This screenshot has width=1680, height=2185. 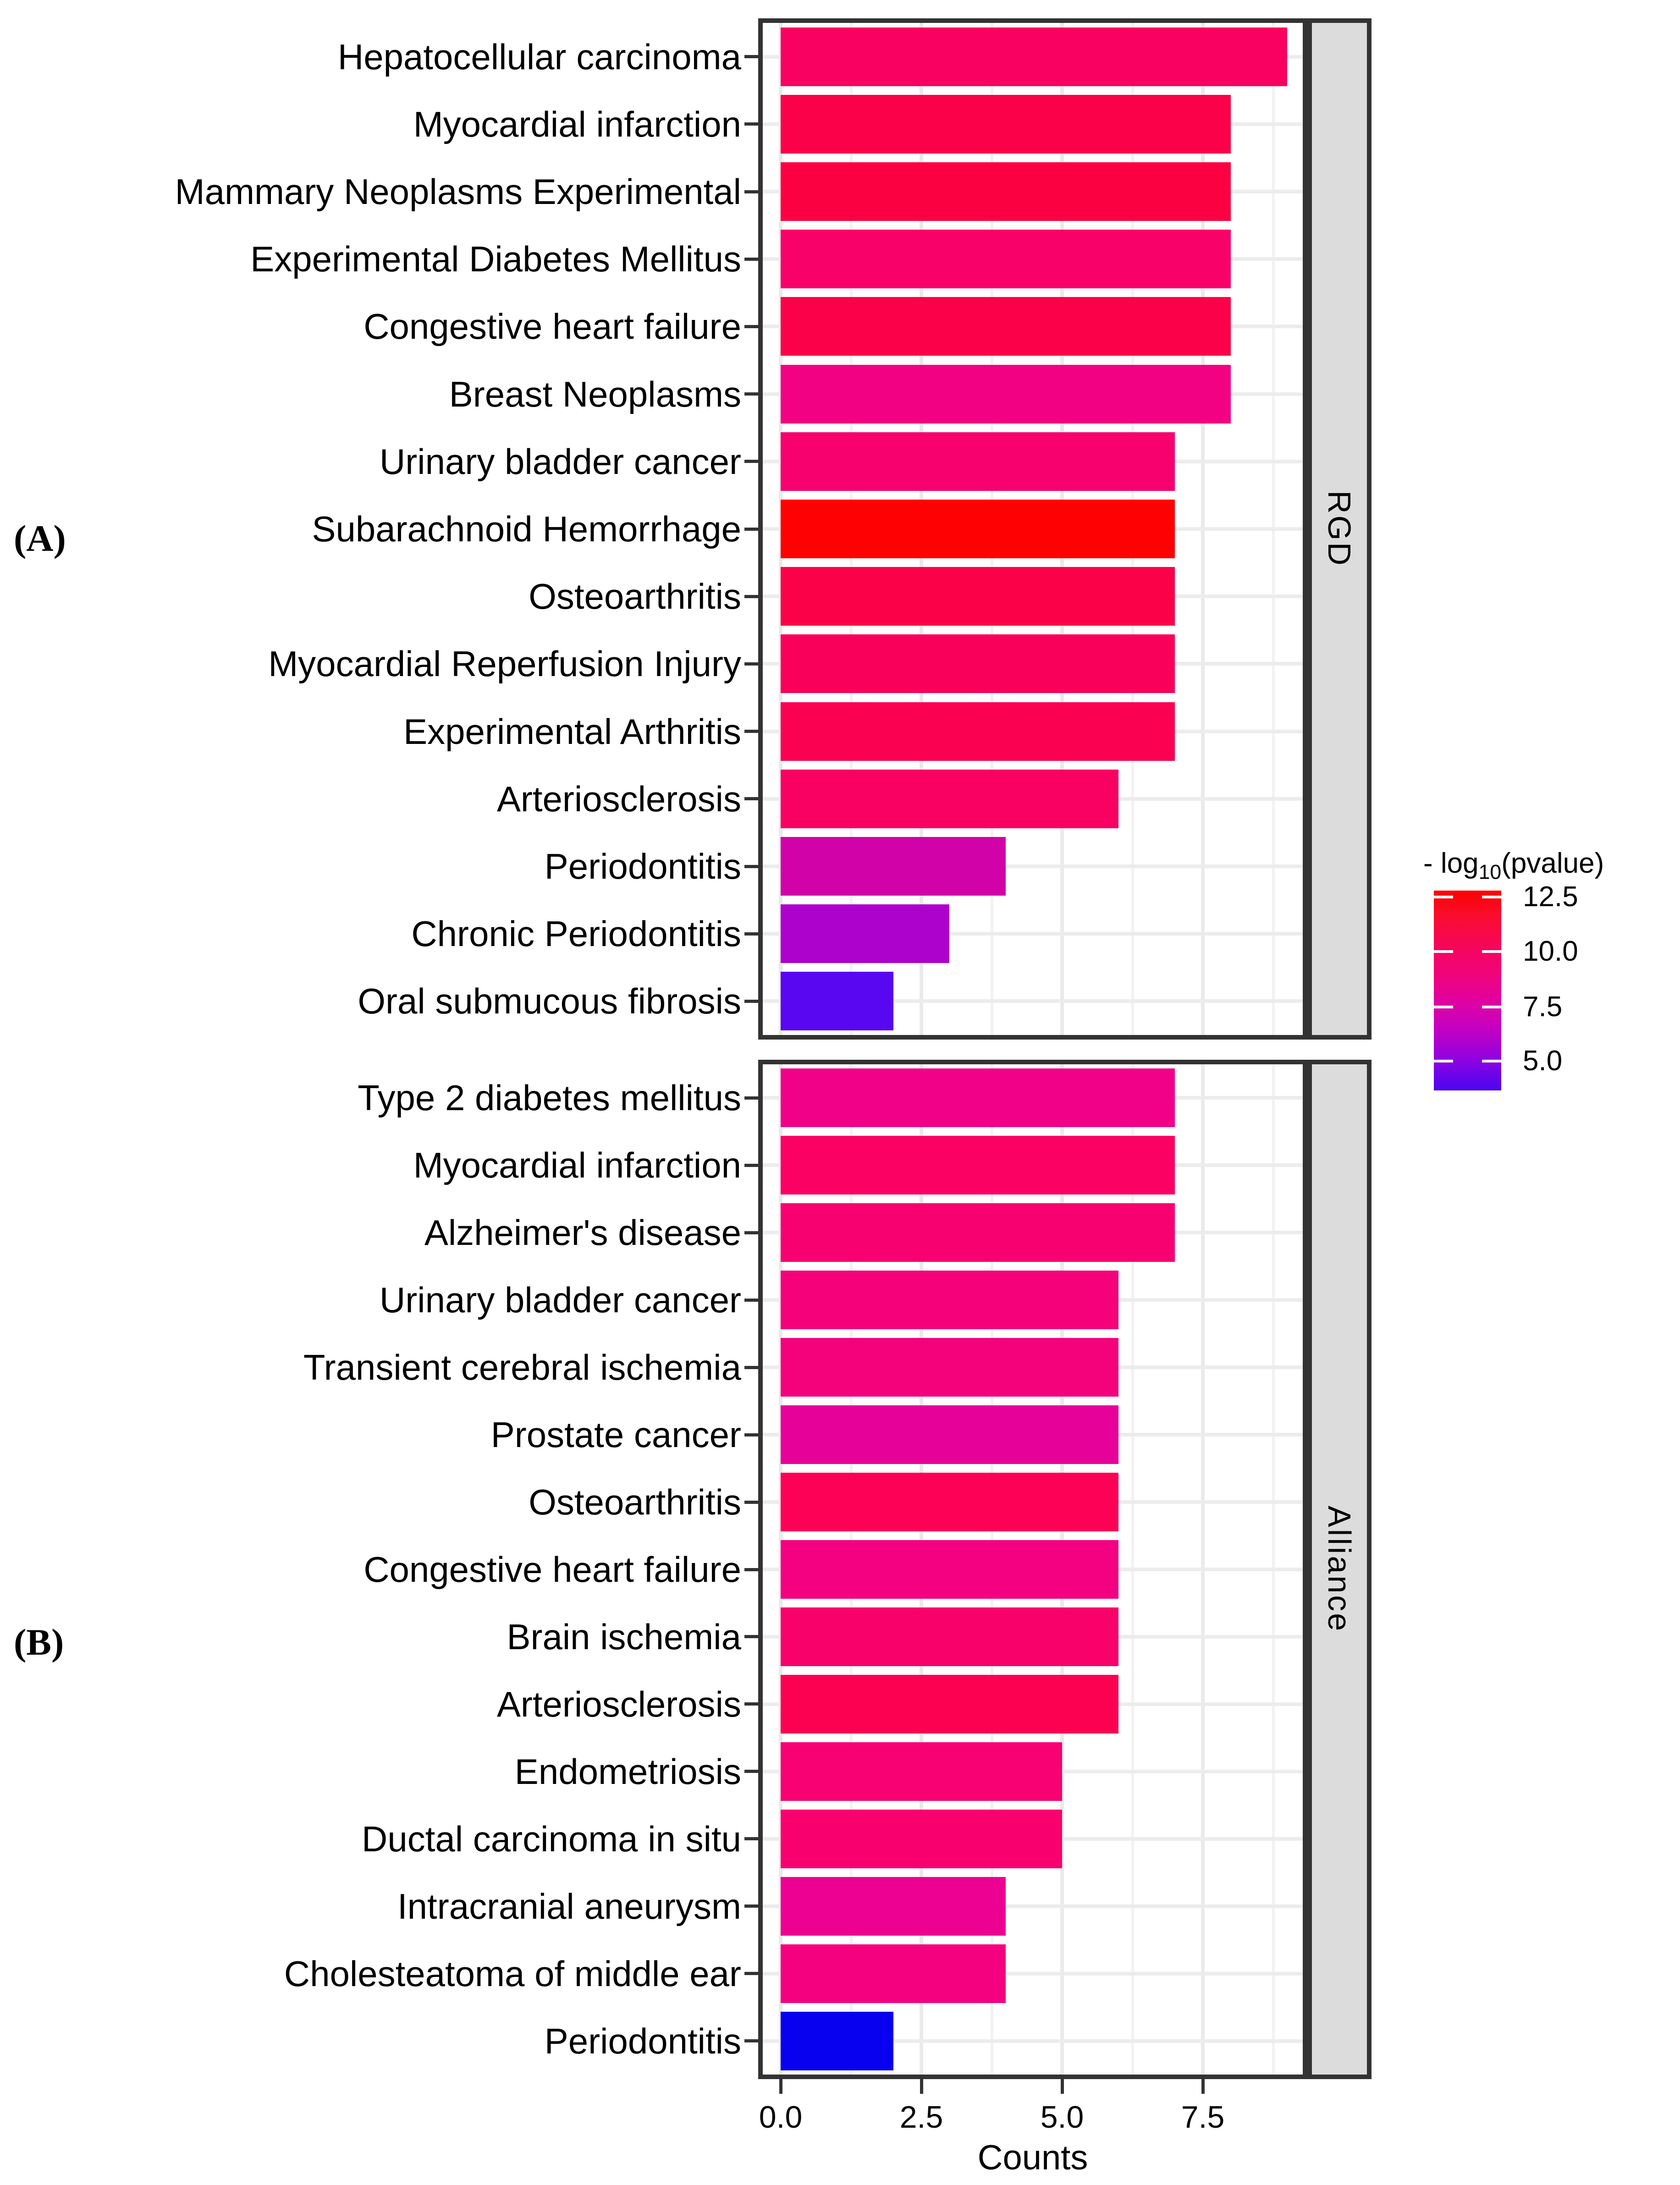 I want to click on y-axis-label: Experimental Arthritis, so click(x=572, y=731).